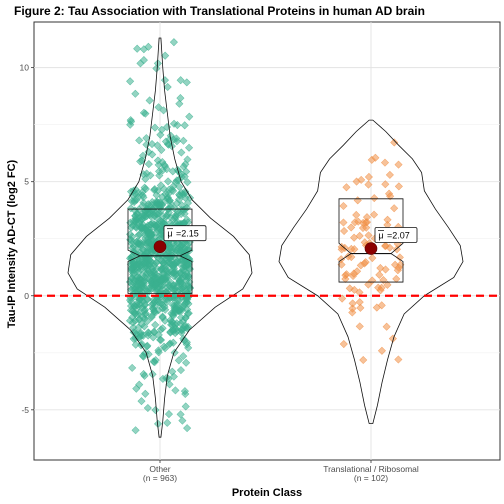 The width and height of the screenshot is (504, 504). I want to click on mean-label-box, so click(396, 235).